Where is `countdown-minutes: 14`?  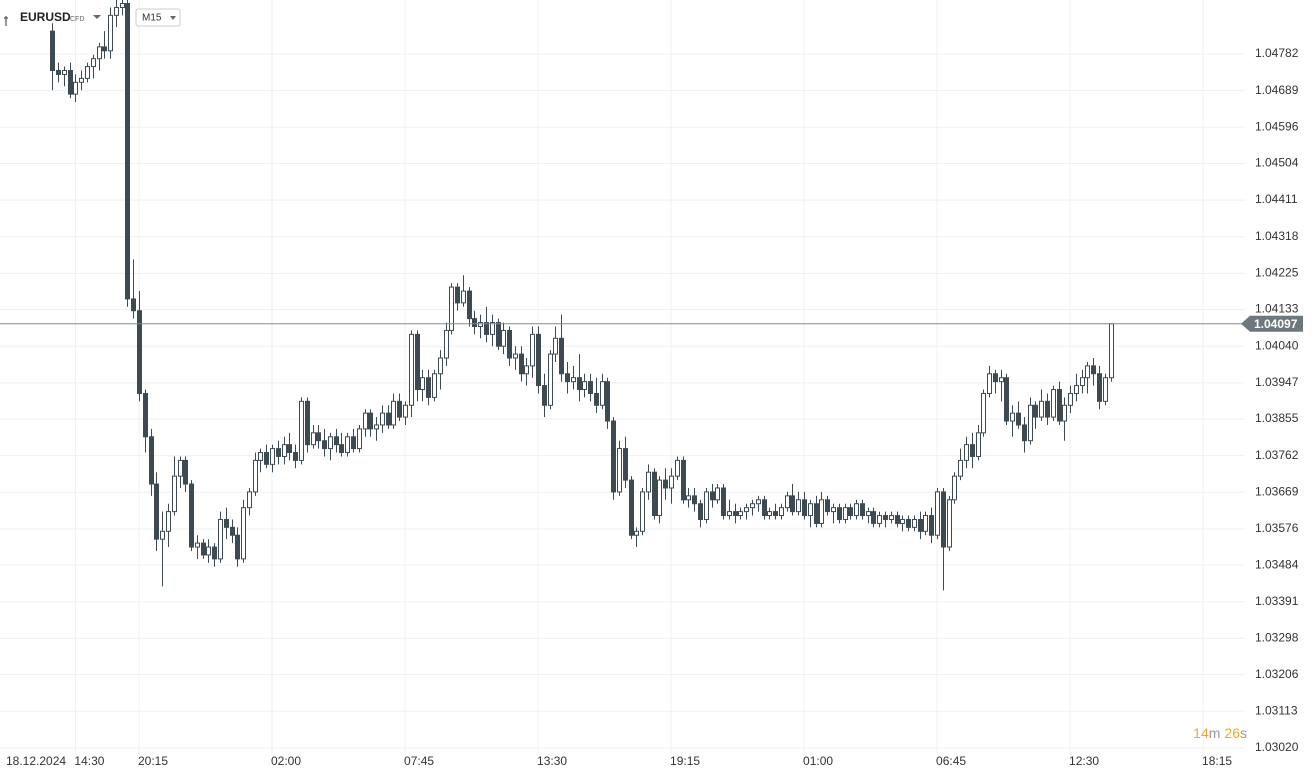
countdown-minutes: 14 is located at coordinates (1201, 733).